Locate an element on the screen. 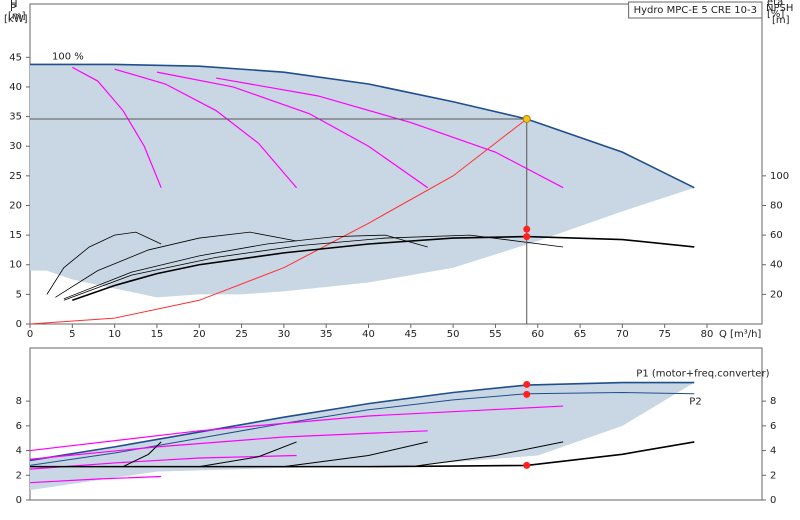 Image resolution: width=800 pixels, height=520 pixels. y2-tick-label: 60 is located at coordinates (776, 235).